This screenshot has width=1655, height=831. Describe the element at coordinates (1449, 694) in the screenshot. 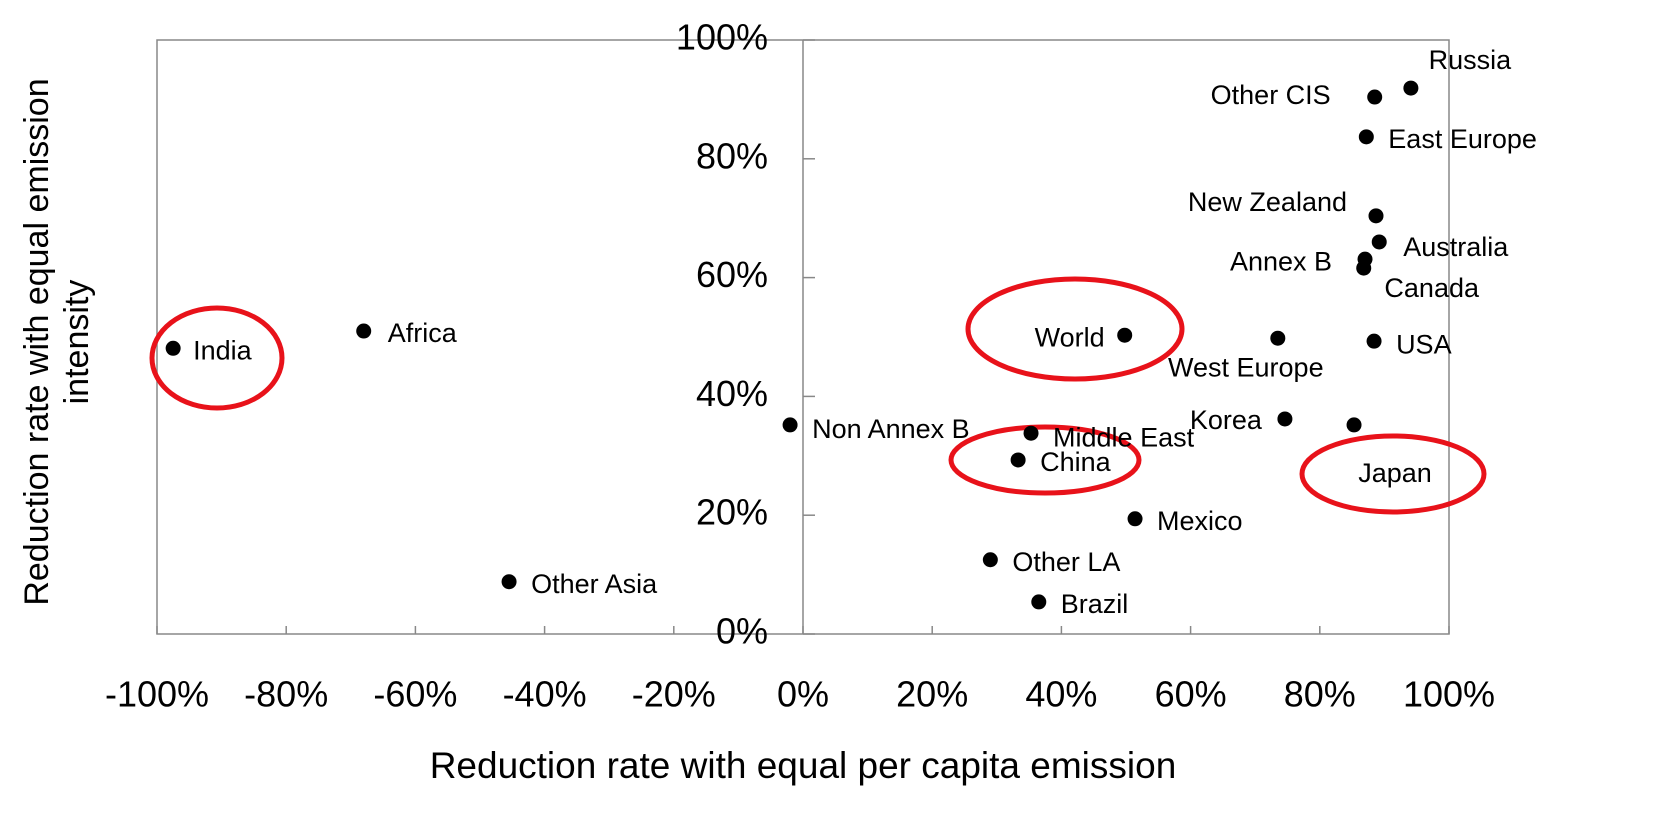

I see `x-tick-label: 100%` at that location.